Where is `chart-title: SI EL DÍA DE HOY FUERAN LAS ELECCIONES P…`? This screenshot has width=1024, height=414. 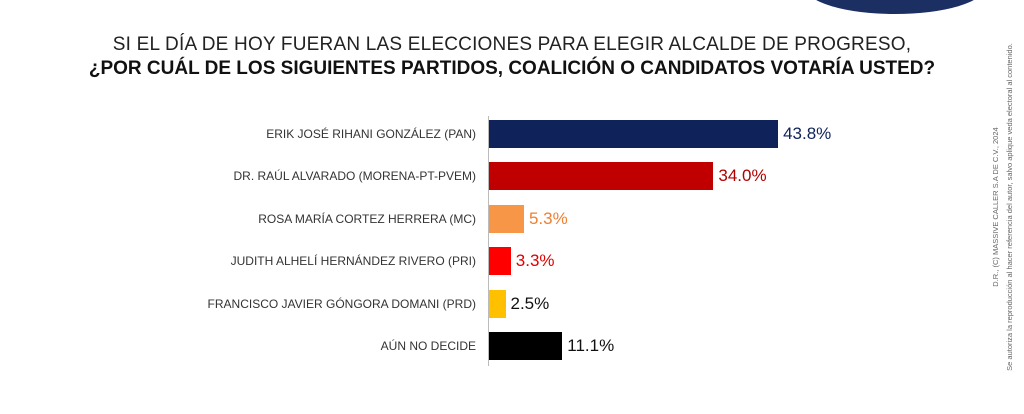 chart-title: SI EL DÍA DE HOY FUERAN LAS ELECCIONES P… is located at coordinates (512, 44).